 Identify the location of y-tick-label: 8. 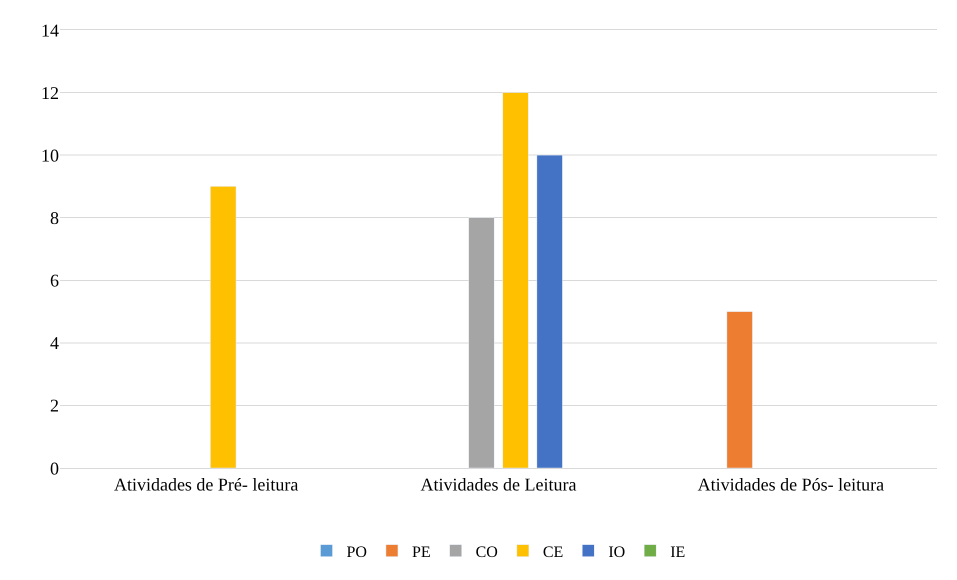
(54, 218).